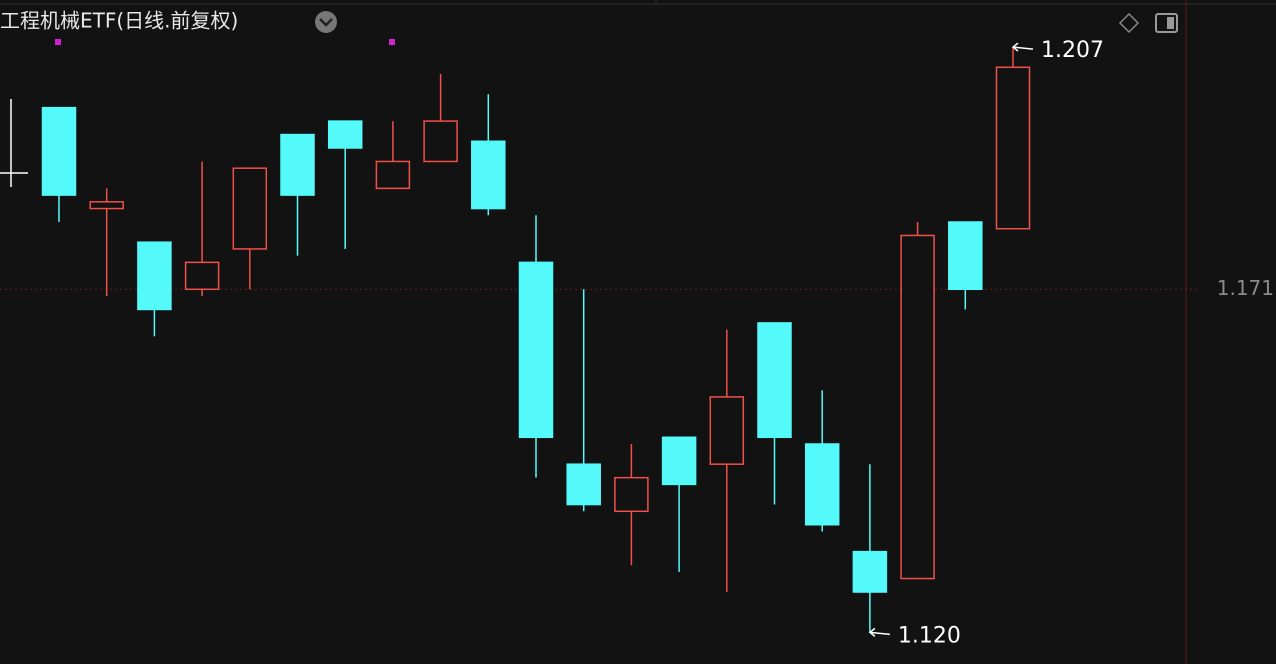 The width and height of the screenshot is (1276, 664). What do you see at coordinates (1129, 23) in the screenshot?
I see `draw-icon` at bounding box center [1129, 23].